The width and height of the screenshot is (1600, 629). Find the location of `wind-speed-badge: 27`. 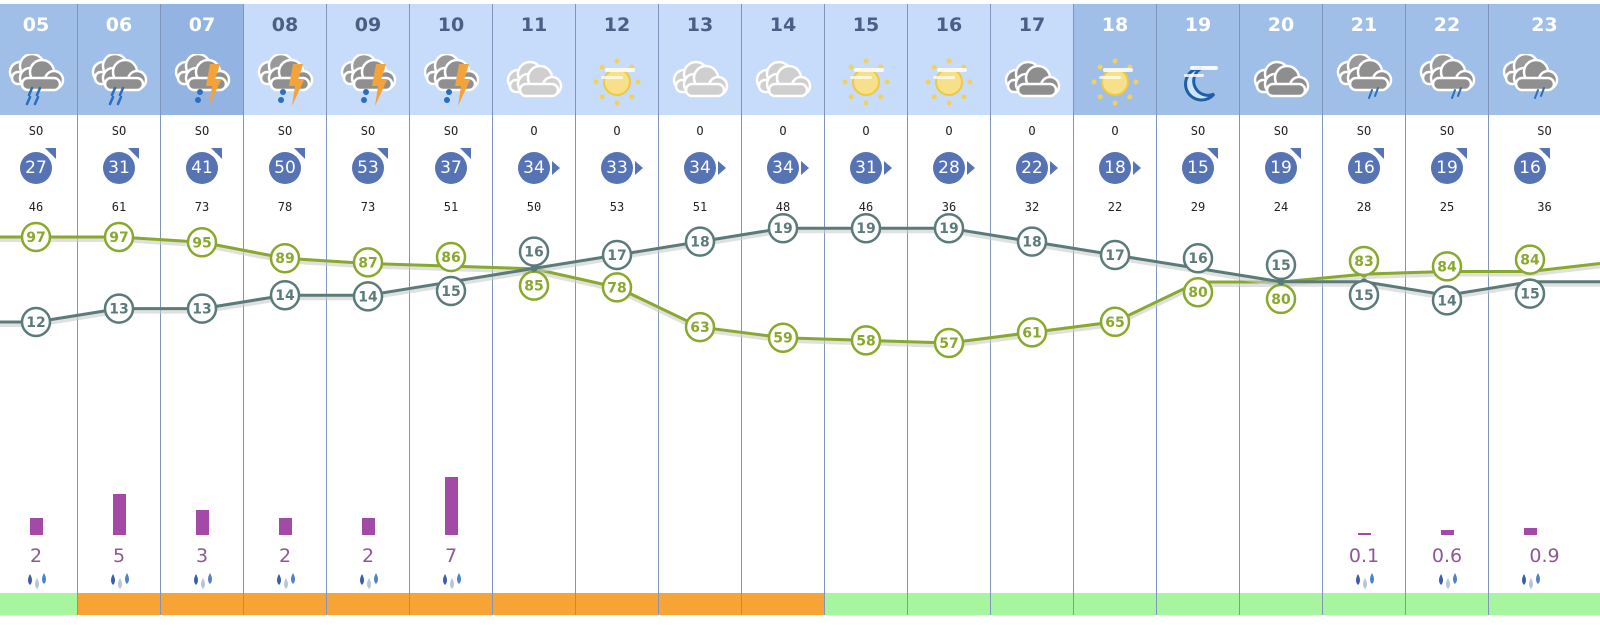

wind-speed-badge: 27 is located at coordinates (36, 168).